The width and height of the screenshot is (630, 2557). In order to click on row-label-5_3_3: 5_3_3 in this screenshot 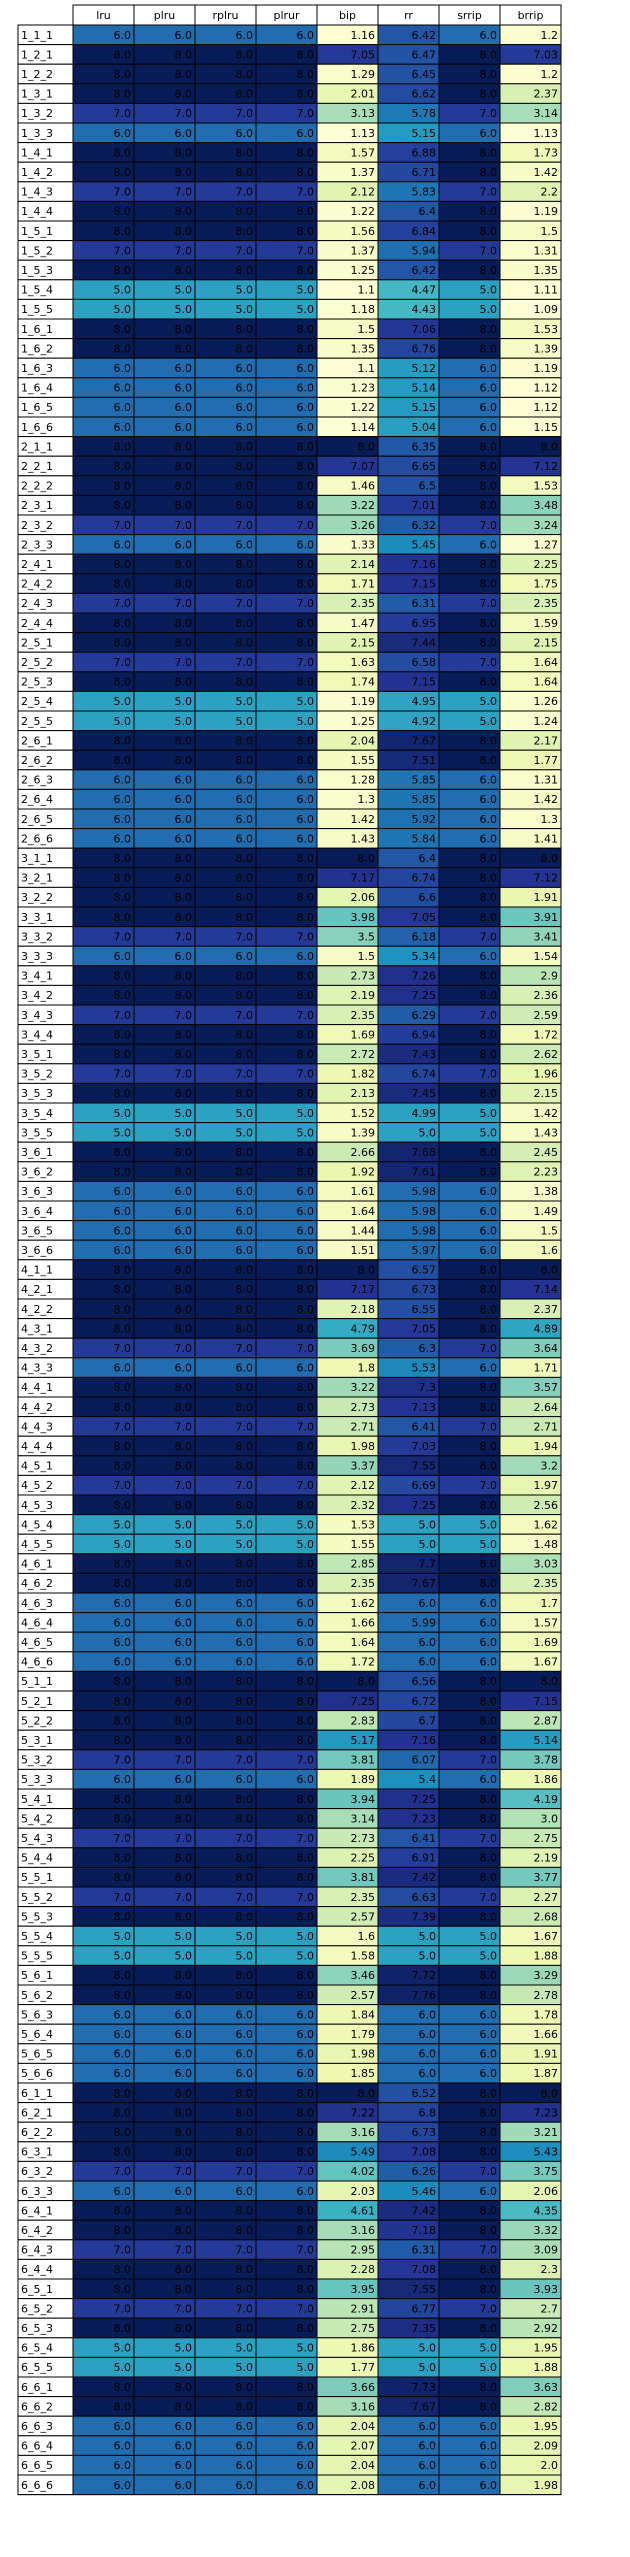, I will do `click(37, 1779)`.